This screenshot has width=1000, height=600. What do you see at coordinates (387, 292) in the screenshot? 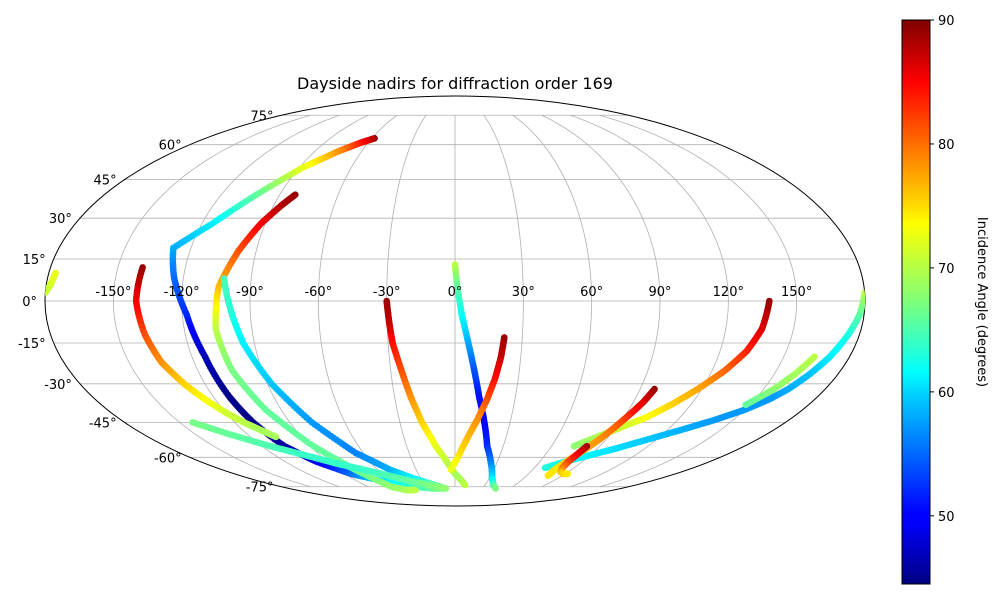
I see `longitude-tick-label: -30°` at bounding box center [387, 292].